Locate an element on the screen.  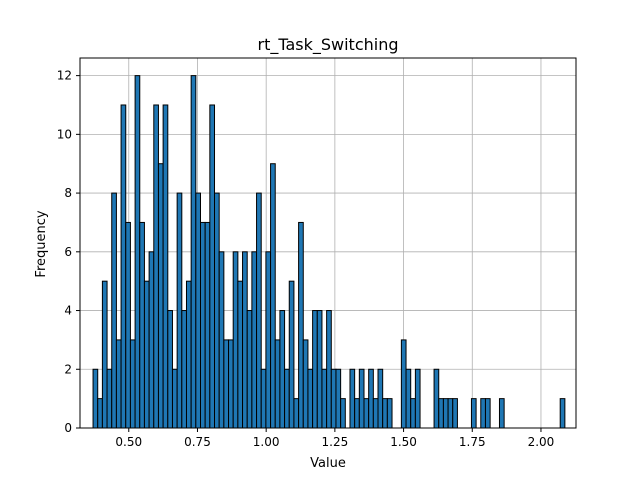
x-tick-label: 2.00 is located at coordinates (541, 442).